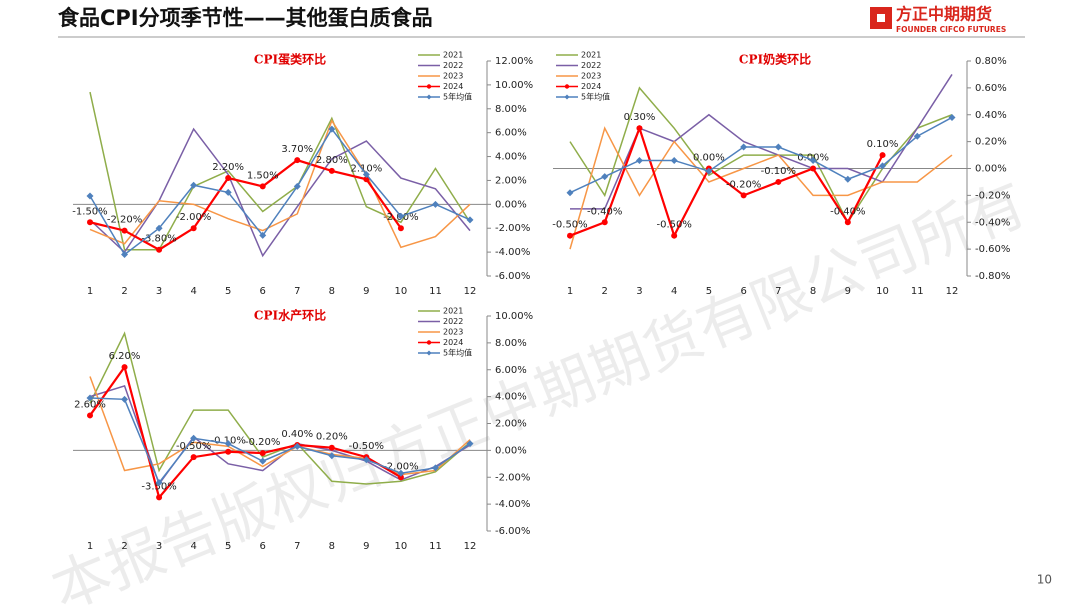 Image resolution: width=1080 pixels, height=608 pixels. What do you see at coordinates (159, 291) in the screenshot?
I see `x-tick-label: 3` at bounding box center [159, 291].